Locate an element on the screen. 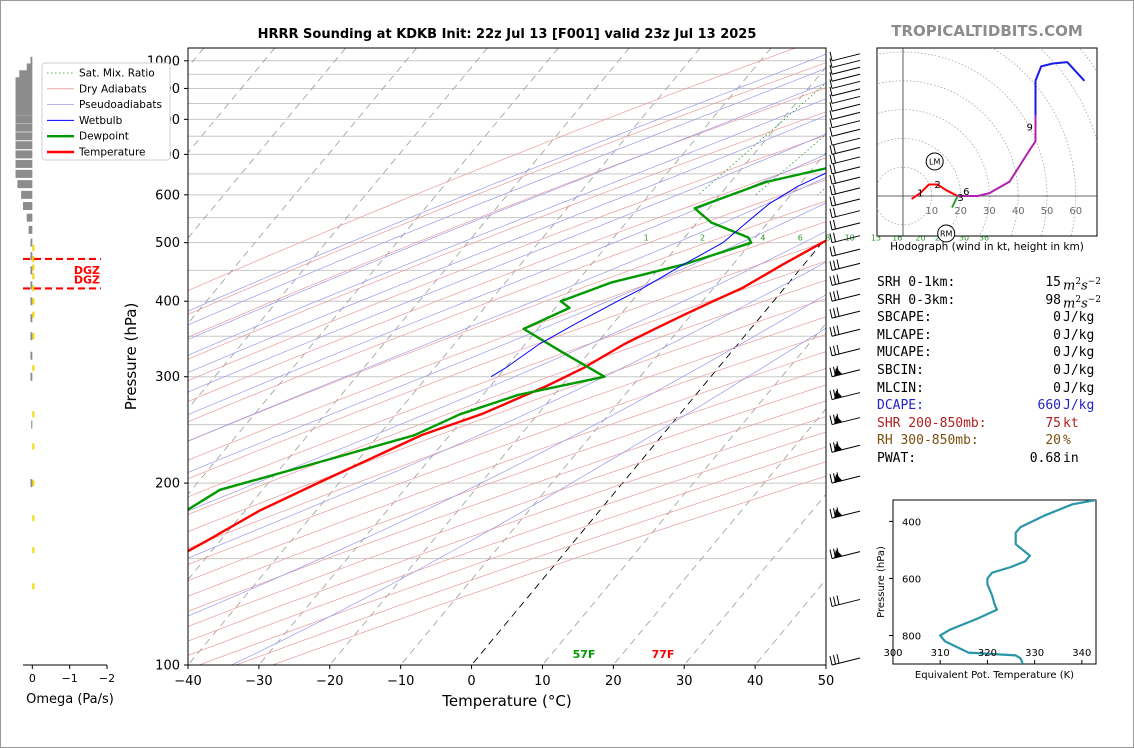 This screenshot has height=748, width=1134. hodograph-ring-label: 30 is located at coordinates (989, 211).